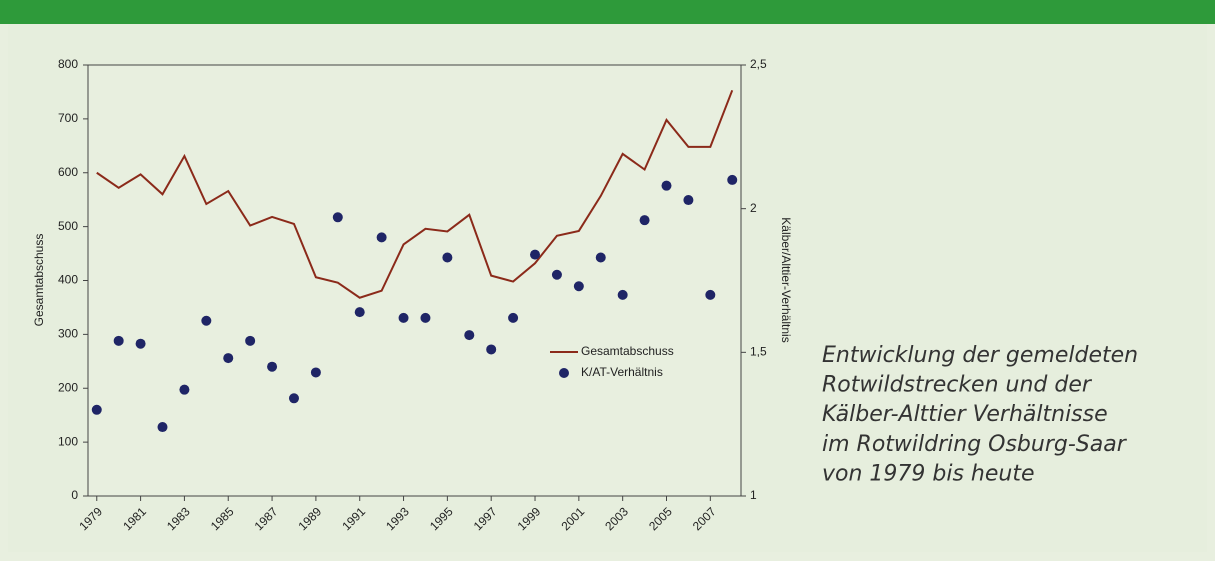  I want to click on caption-line: im Rotwildring Osburg-Saar, so click(975, 444).